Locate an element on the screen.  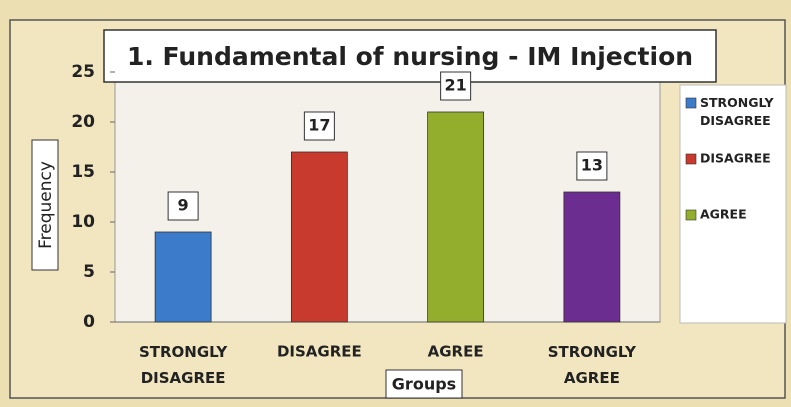
y-tick-label: 10 is located at coordinates (83, 222).